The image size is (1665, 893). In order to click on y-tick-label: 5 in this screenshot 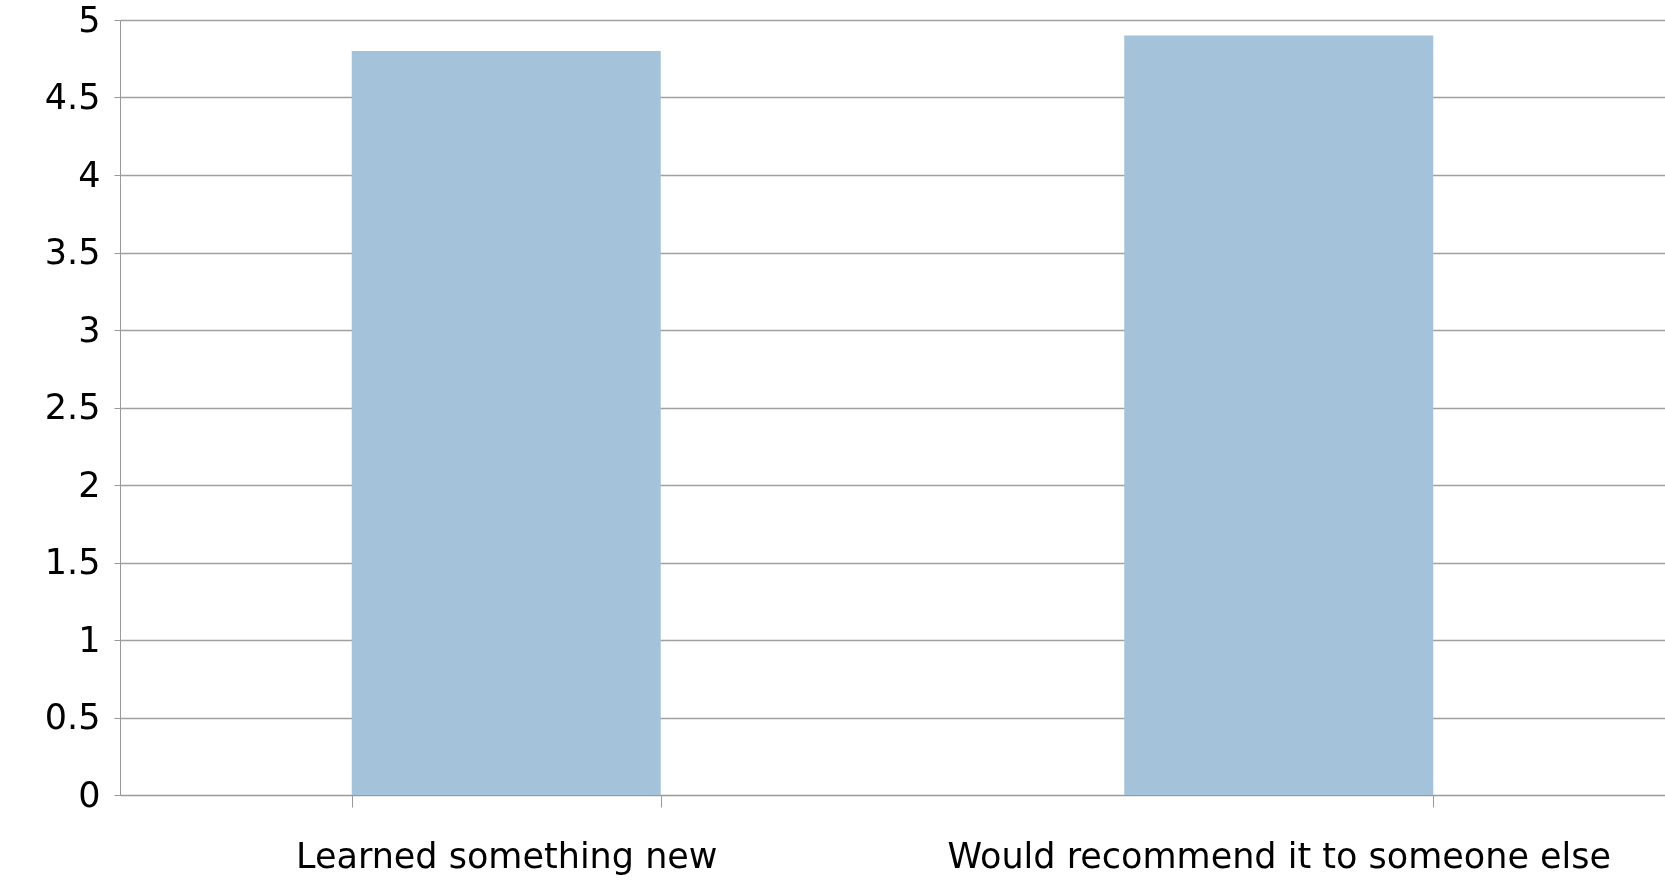, I will do `click(89, 20)`.